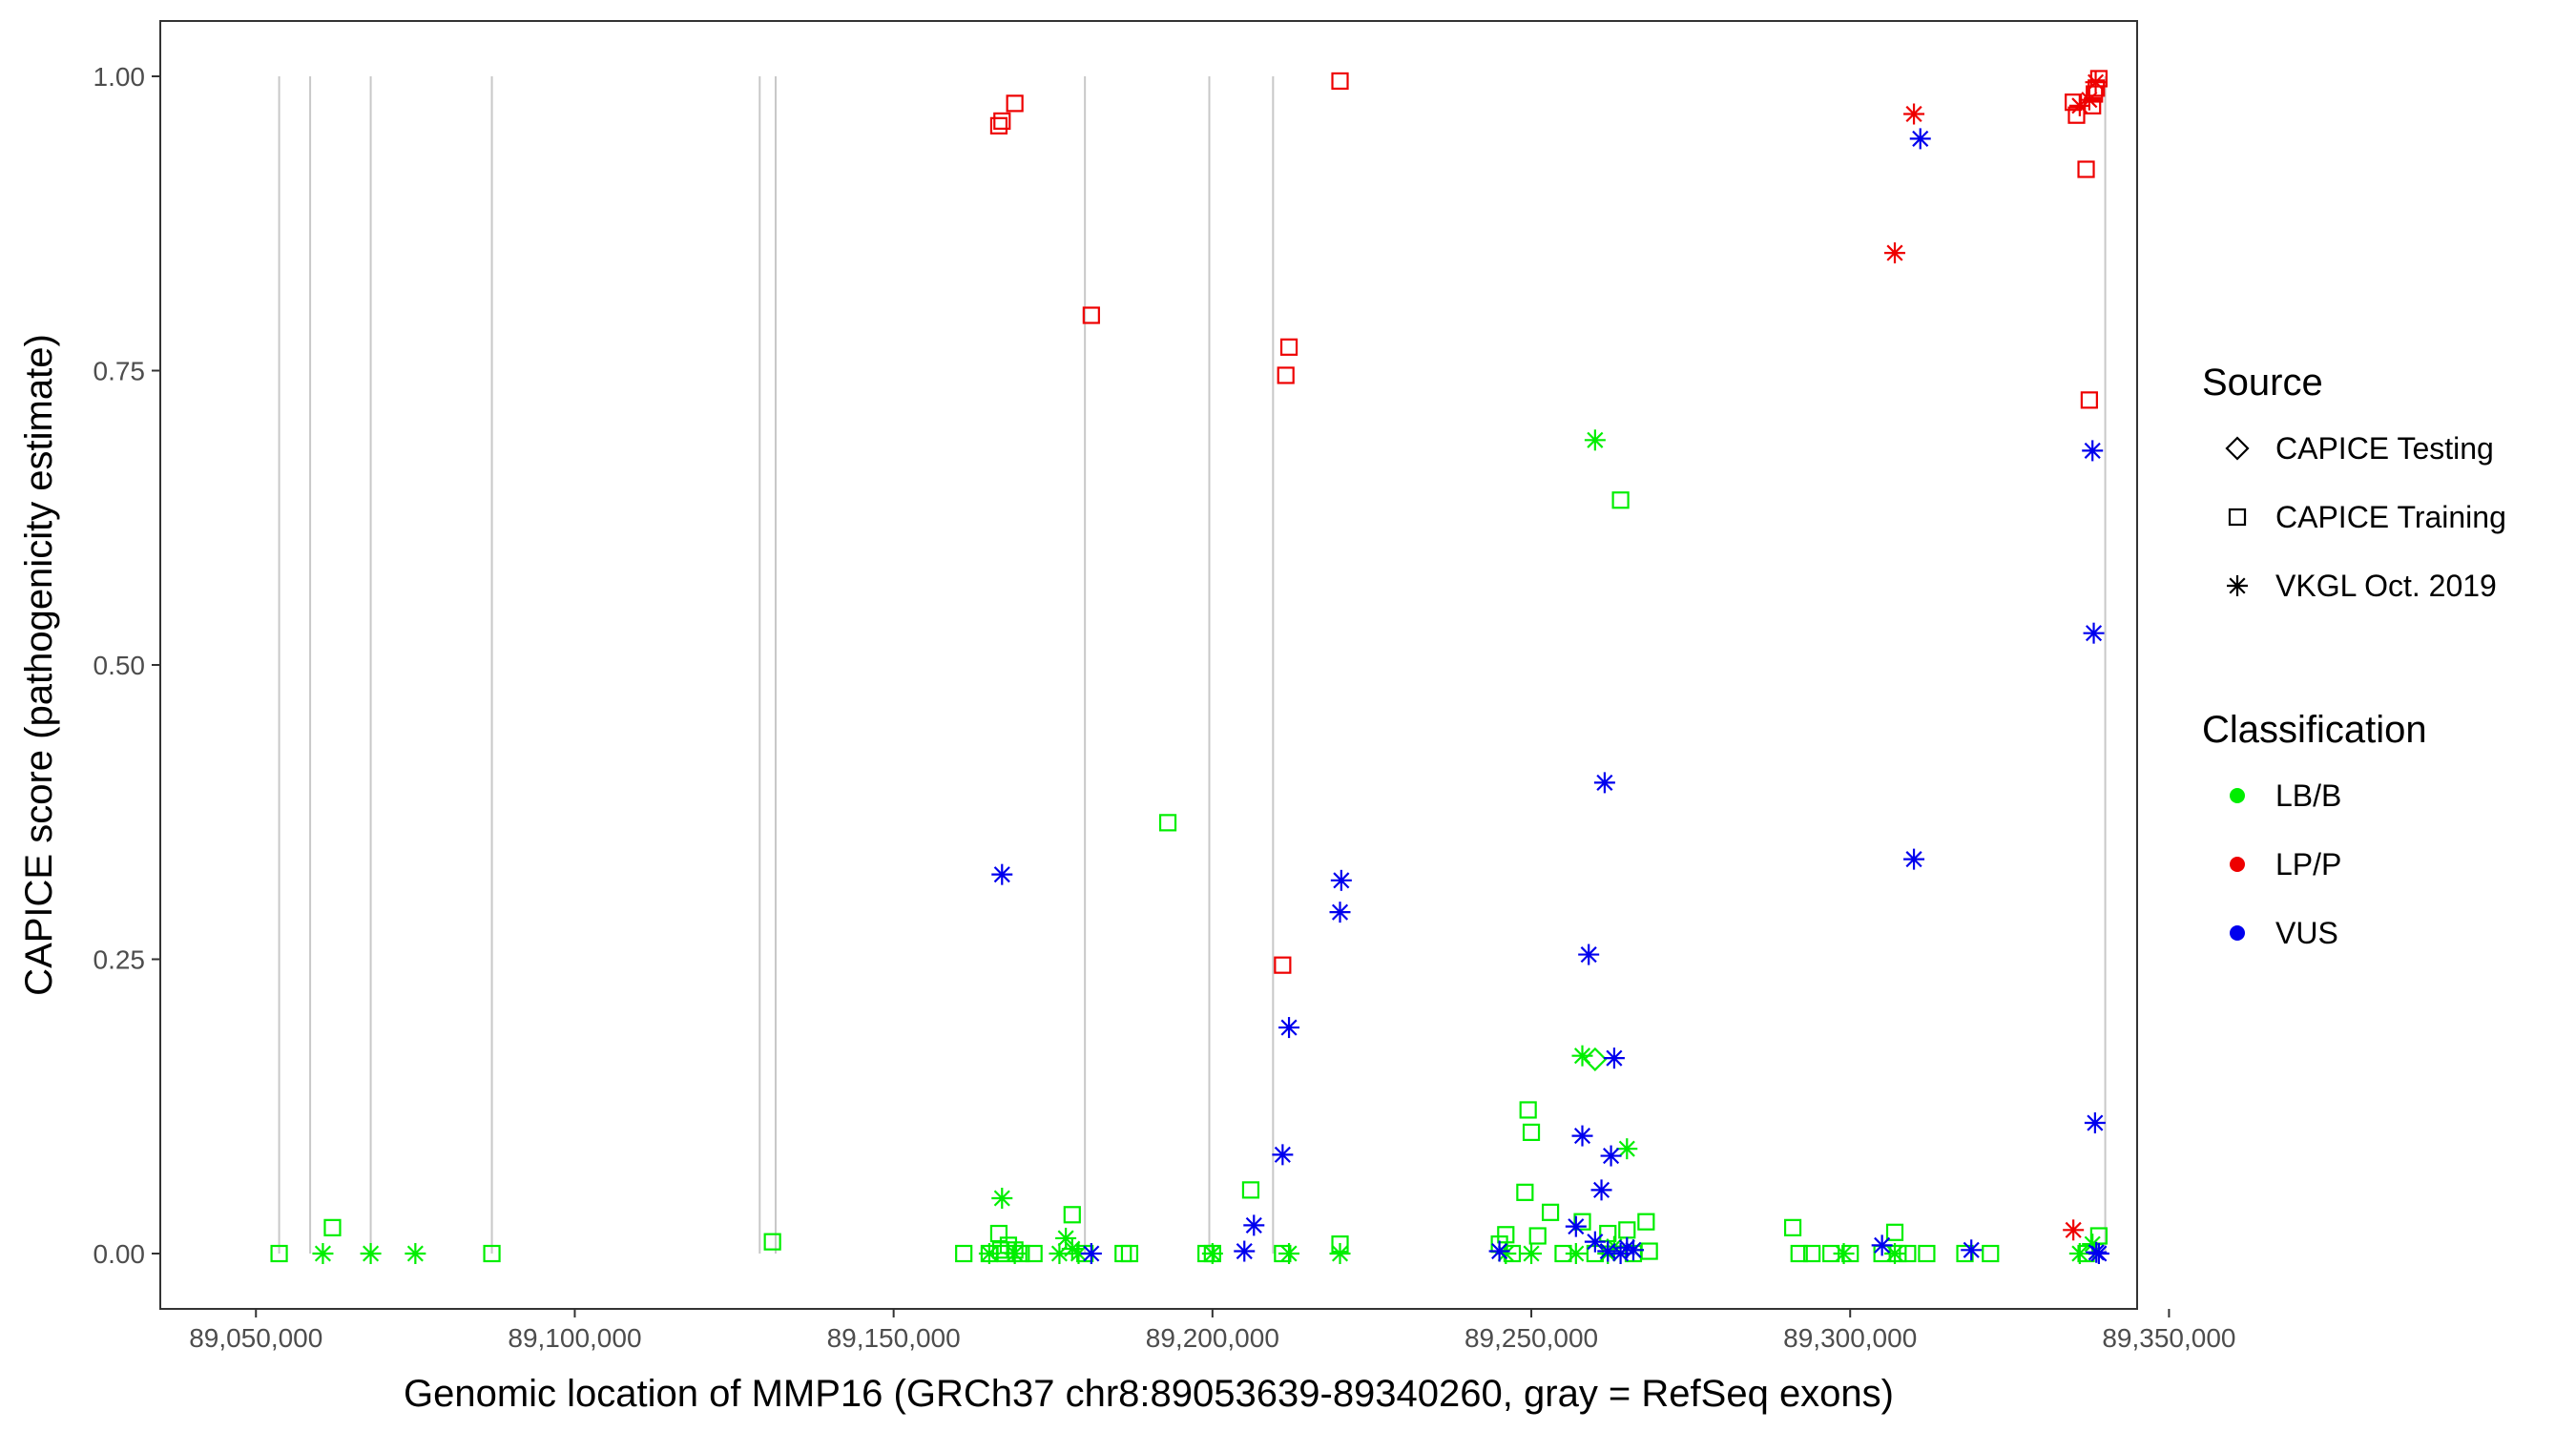  What do you see at coordinates (39, 665) in the screenshot?
I see `y-axis-title: CAPICE score (pathogenicity estimate)` at bounding box center [39, 665].